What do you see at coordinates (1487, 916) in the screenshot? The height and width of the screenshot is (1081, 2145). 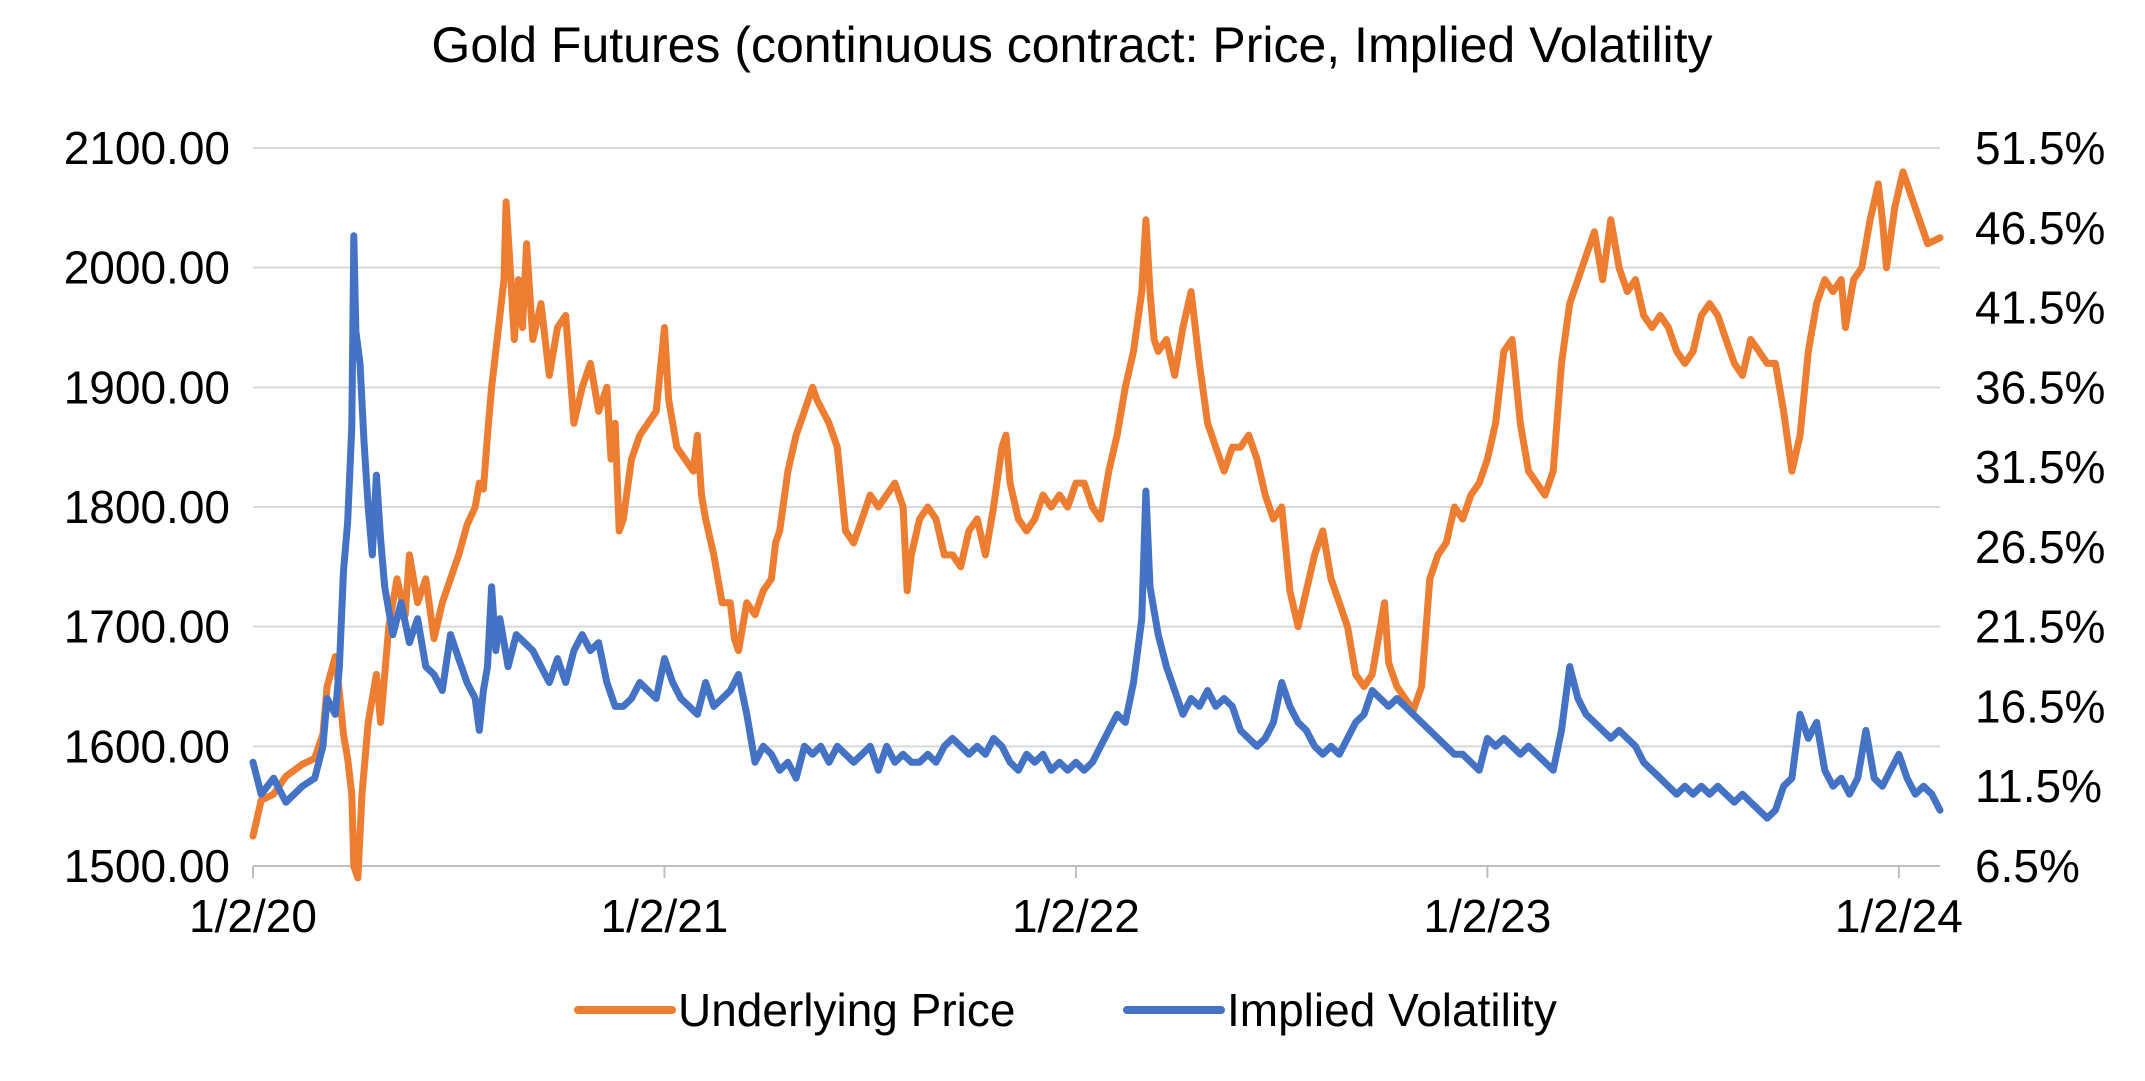 I see `x-tick-label: 1/2/23` at bounding box center [1487, 916].